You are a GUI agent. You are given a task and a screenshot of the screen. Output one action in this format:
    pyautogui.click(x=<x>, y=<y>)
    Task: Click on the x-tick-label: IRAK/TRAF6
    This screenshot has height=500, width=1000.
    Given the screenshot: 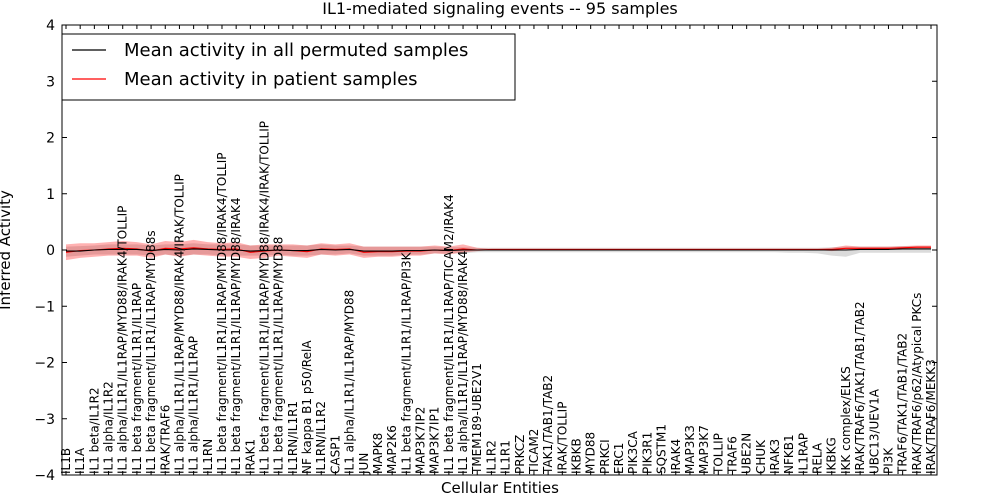 What is the action you would take?
    pyautogui.click(x=165, y=439)
    